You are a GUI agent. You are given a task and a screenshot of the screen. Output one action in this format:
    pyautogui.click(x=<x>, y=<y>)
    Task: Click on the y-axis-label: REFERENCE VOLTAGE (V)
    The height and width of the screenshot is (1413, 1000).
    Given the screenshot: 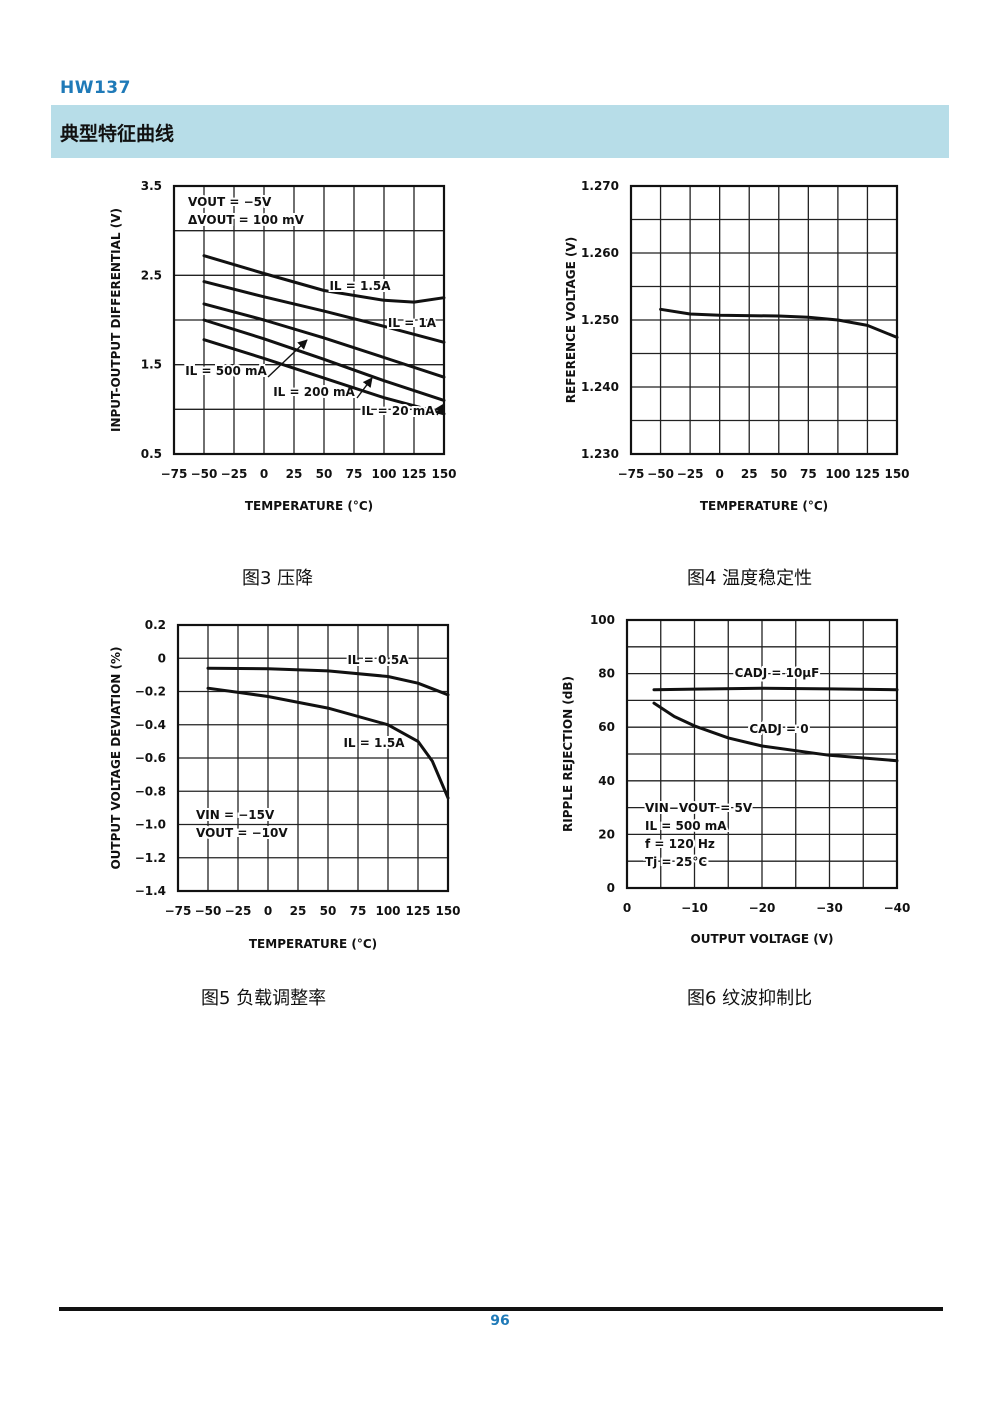 What is the action you would take?
    pyautogui.click(x=571, y=320)
    